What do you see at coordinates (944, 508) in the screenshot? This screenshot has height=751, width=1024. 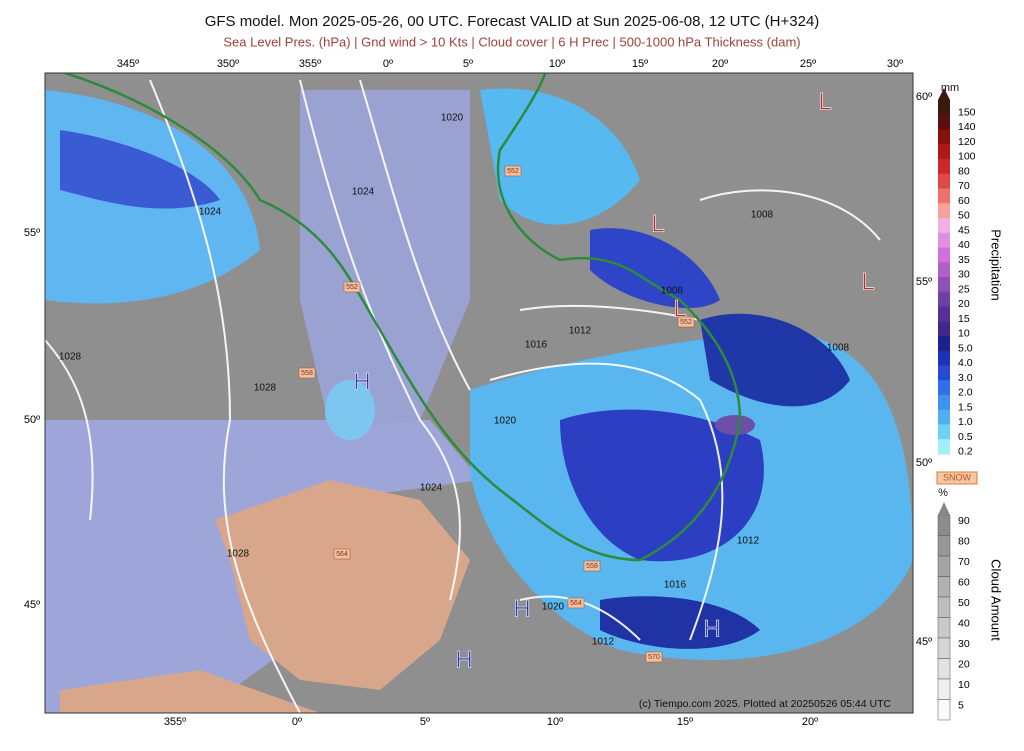 I see `cloud-cap` at bounding box center [944, 508].